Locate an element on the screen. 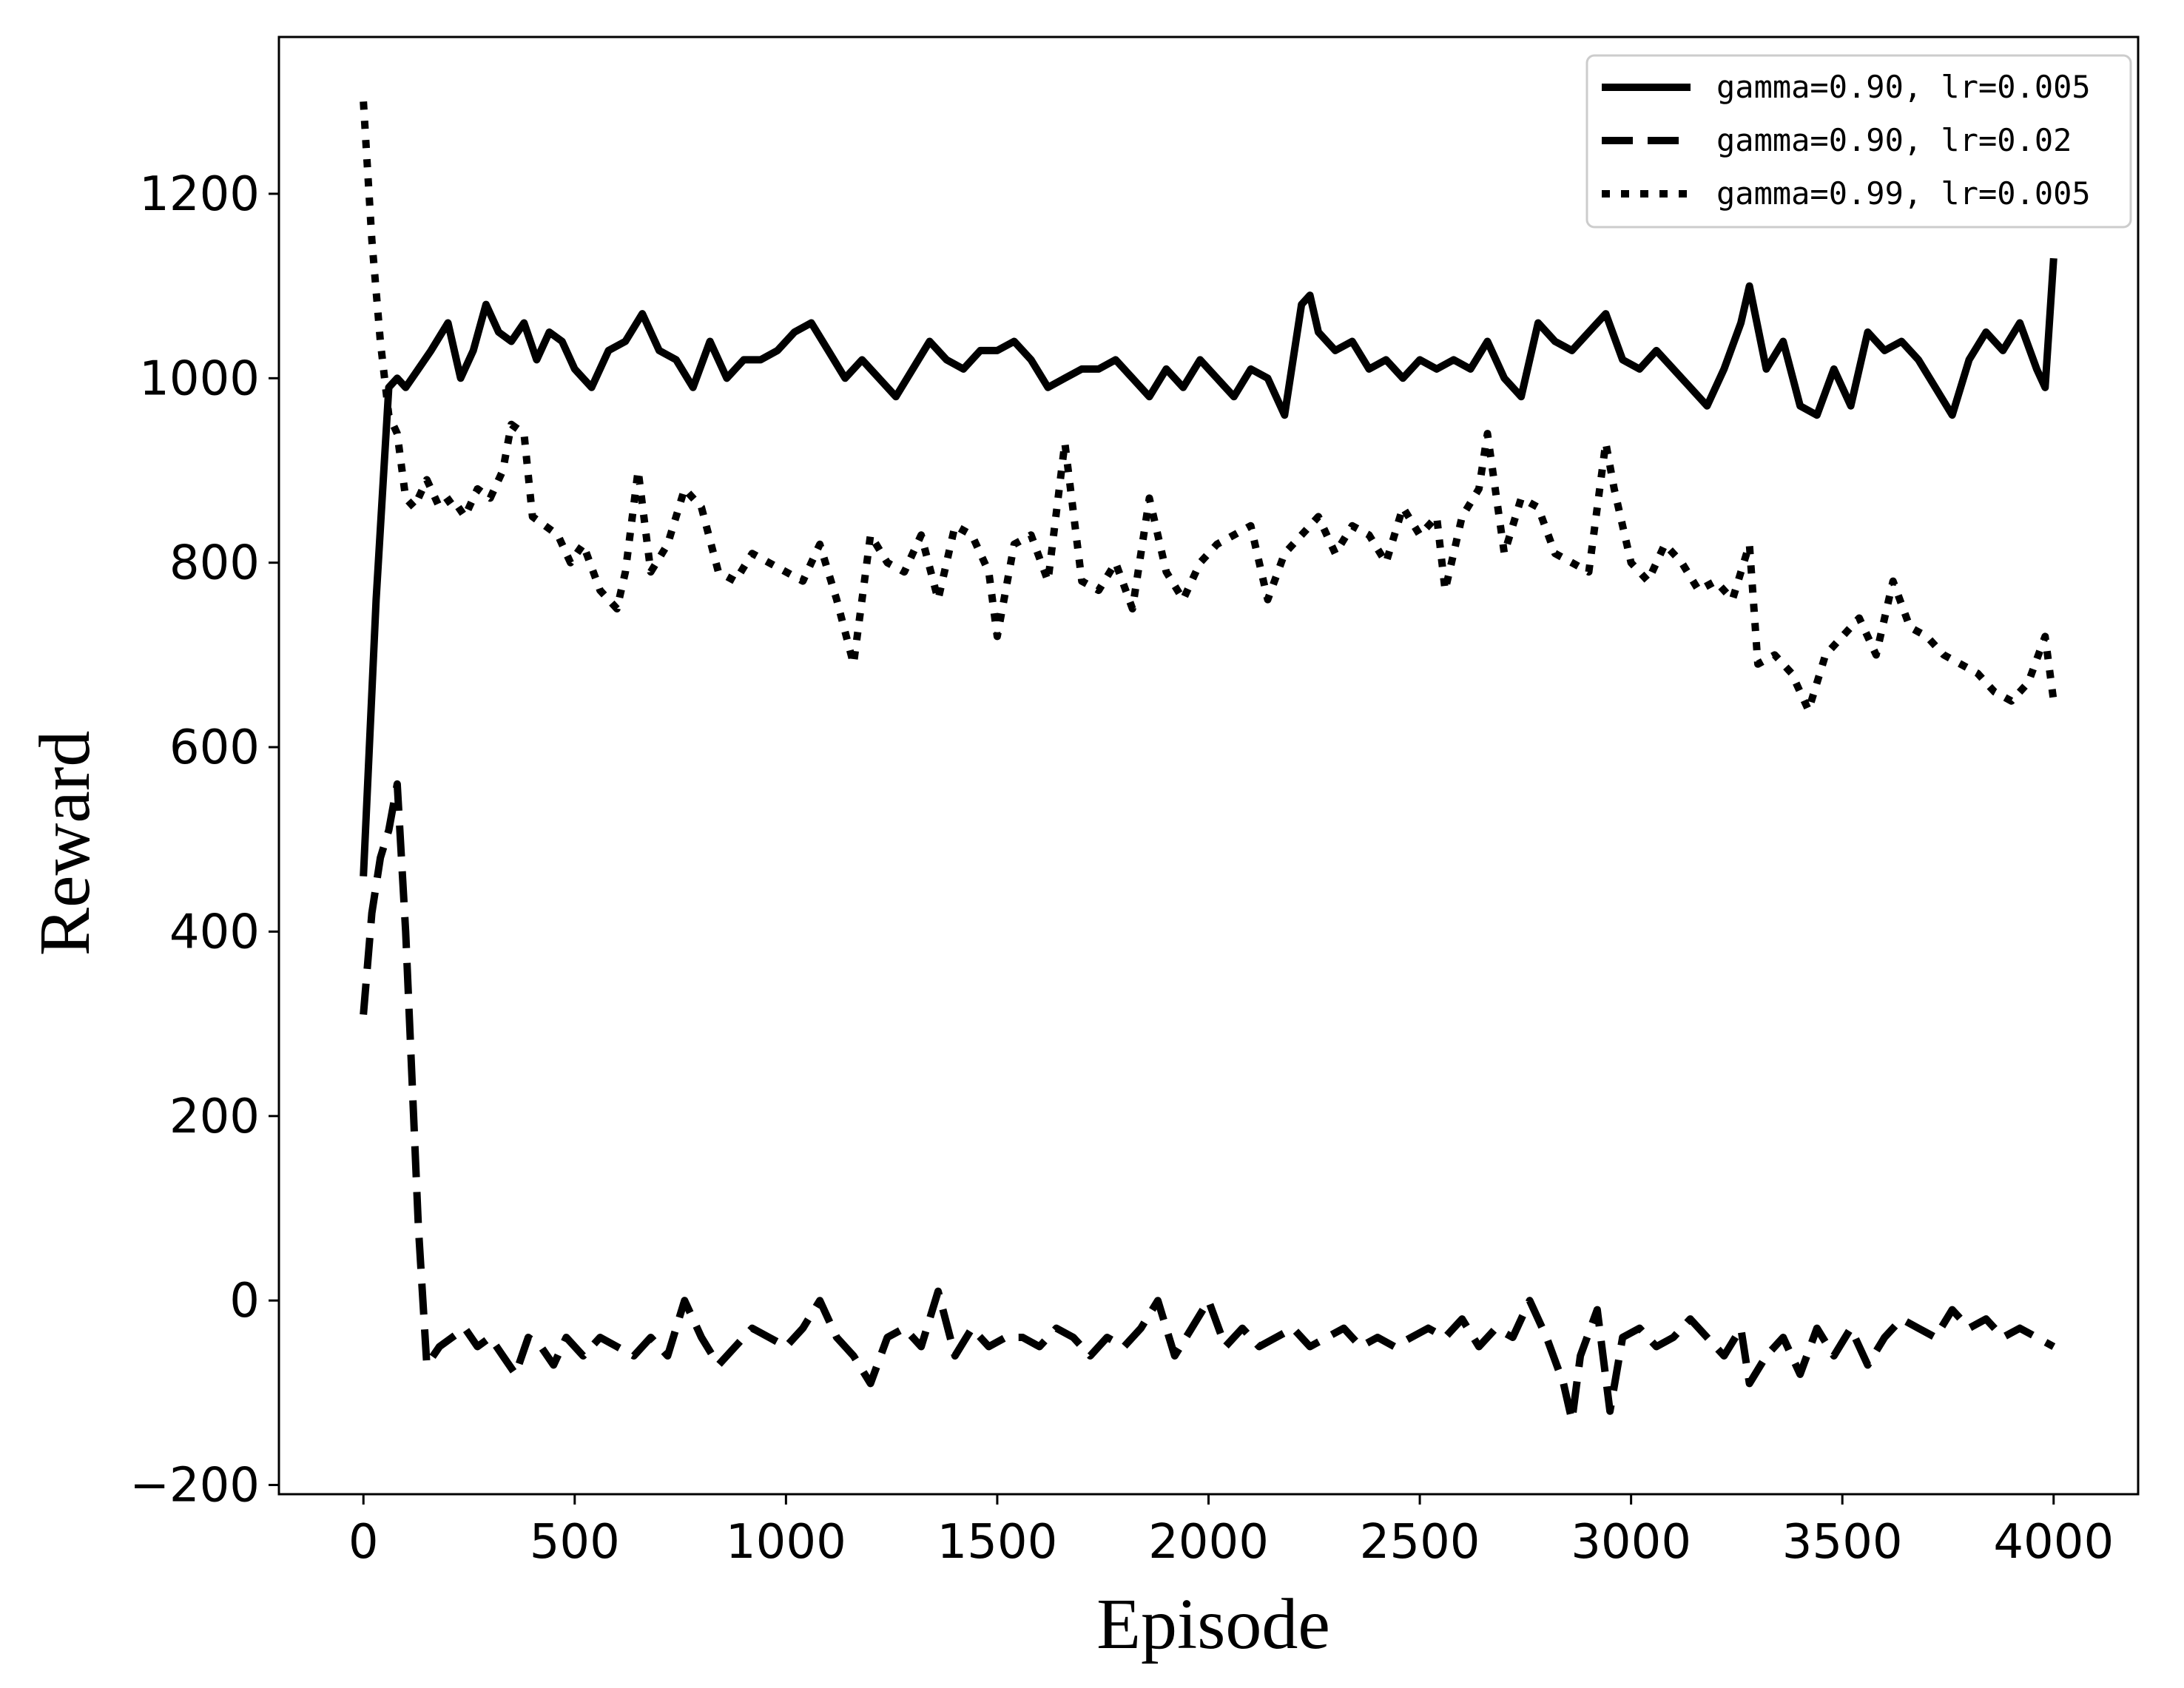 This screenshot has height=1688, width=2184. legend-label-1: gamma=0.90, lr=0.02 is located at coordinates (1894, 140).